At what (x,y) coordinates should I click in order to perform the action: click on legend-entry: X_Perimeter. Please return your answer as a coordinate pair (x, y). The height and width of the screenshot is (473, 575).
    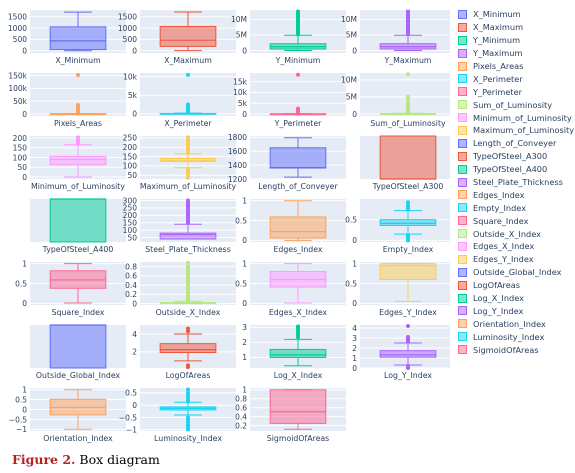
    Looking at the image, I should click on (515, 78).